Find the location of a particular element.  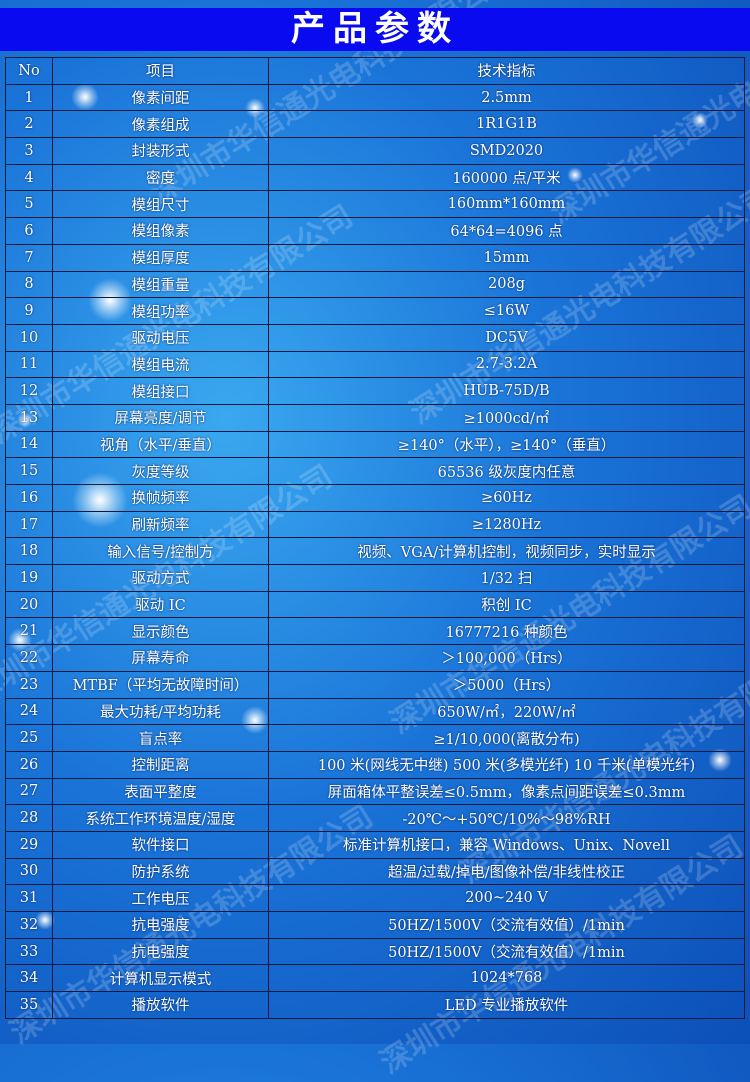

table-row: 28 系统工作环境温度/湿度 -20℃～+50℃/10%～98%RH is located at coordinates (375, 818).